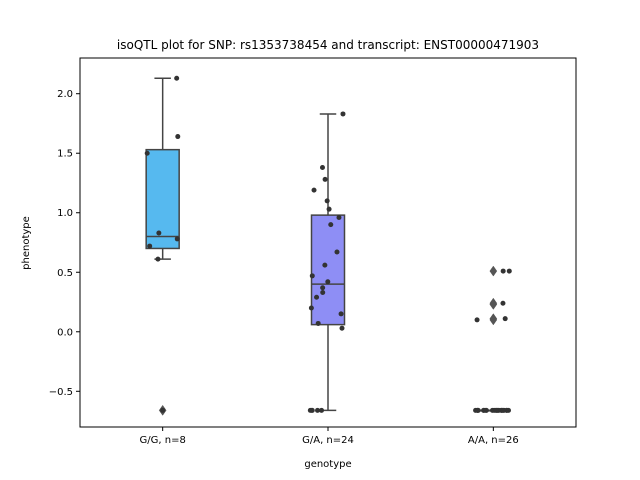 This screenshot has width=640, height=480. Describe the element at coordinates (65, 273) in the screenshot. I see `y-tick-label: 0.5` at that location.